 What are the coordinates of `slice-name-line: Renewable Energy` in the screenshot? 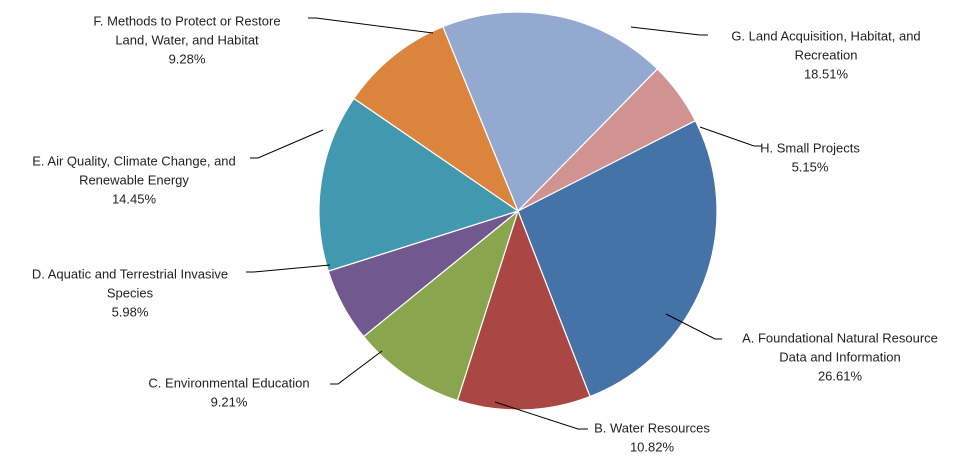 It's located at (134, 179).